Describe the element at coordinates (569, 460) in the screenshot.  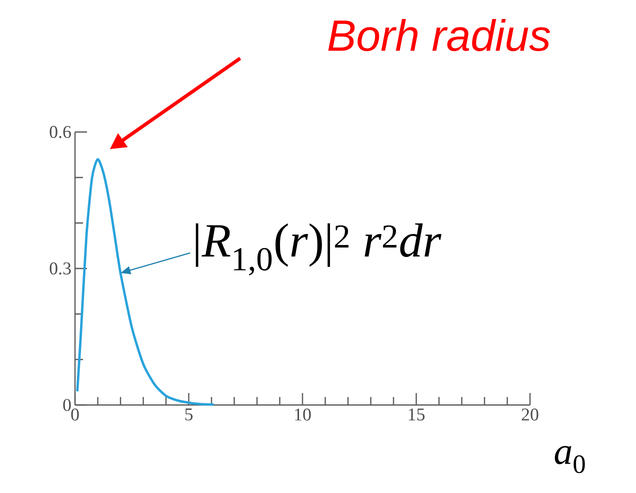
I see `x-axis-title: a$_{0}$` at that location.